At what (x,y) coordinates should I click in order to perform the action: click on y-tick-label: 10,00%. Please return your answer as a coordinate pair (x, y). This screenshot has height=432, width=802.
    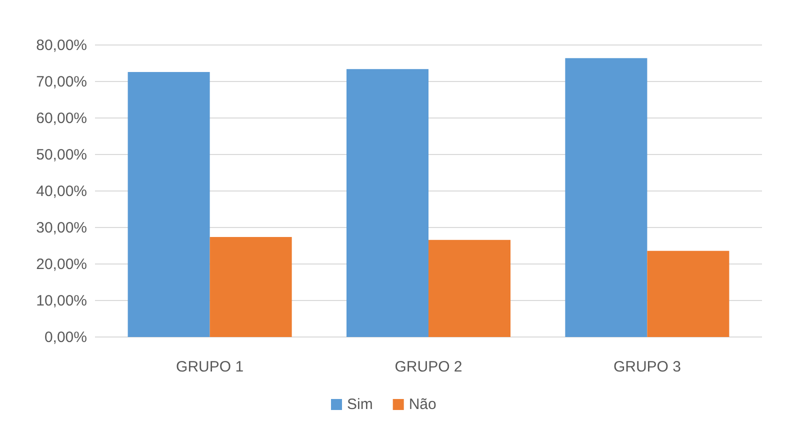
    Looking at the image, I should click on (61, 301).